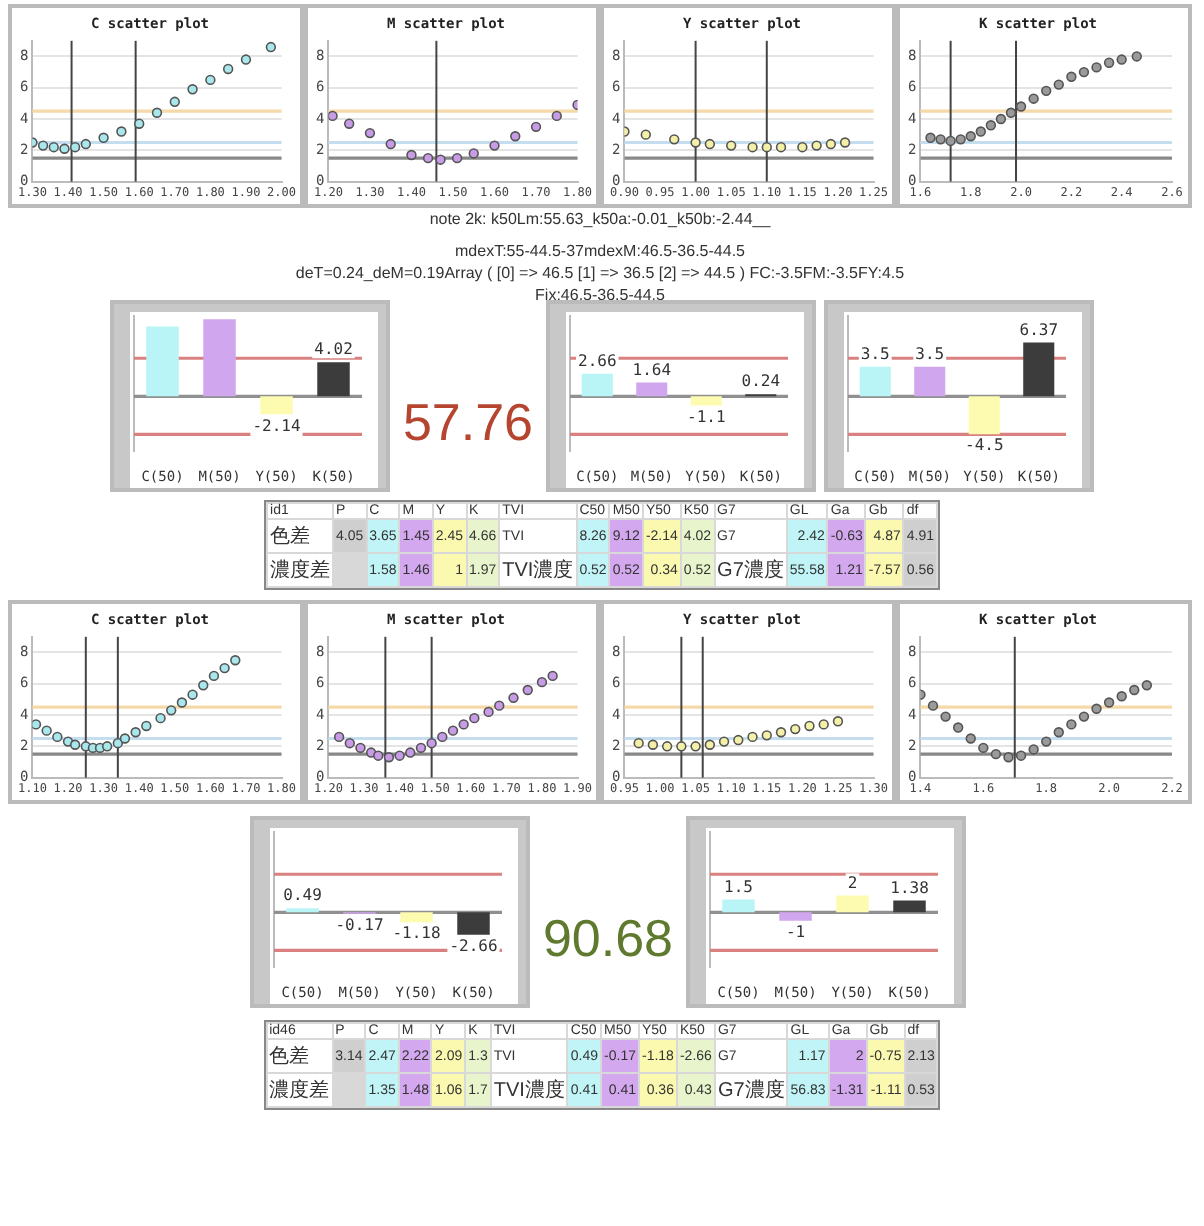 The image size is (1204, 1226). I want to click on data-label: -0.17, so click(359, 924).